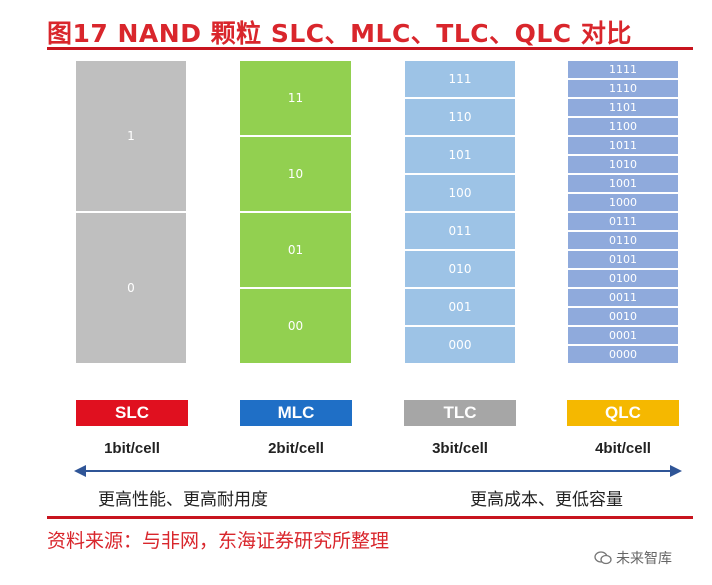 This screenshot has width=712, height=585. Describe the element at coordinates (218, 541) in the screenshot. I see `source-note: 资料来源：与非网，东海证券研究所整理` at that location.